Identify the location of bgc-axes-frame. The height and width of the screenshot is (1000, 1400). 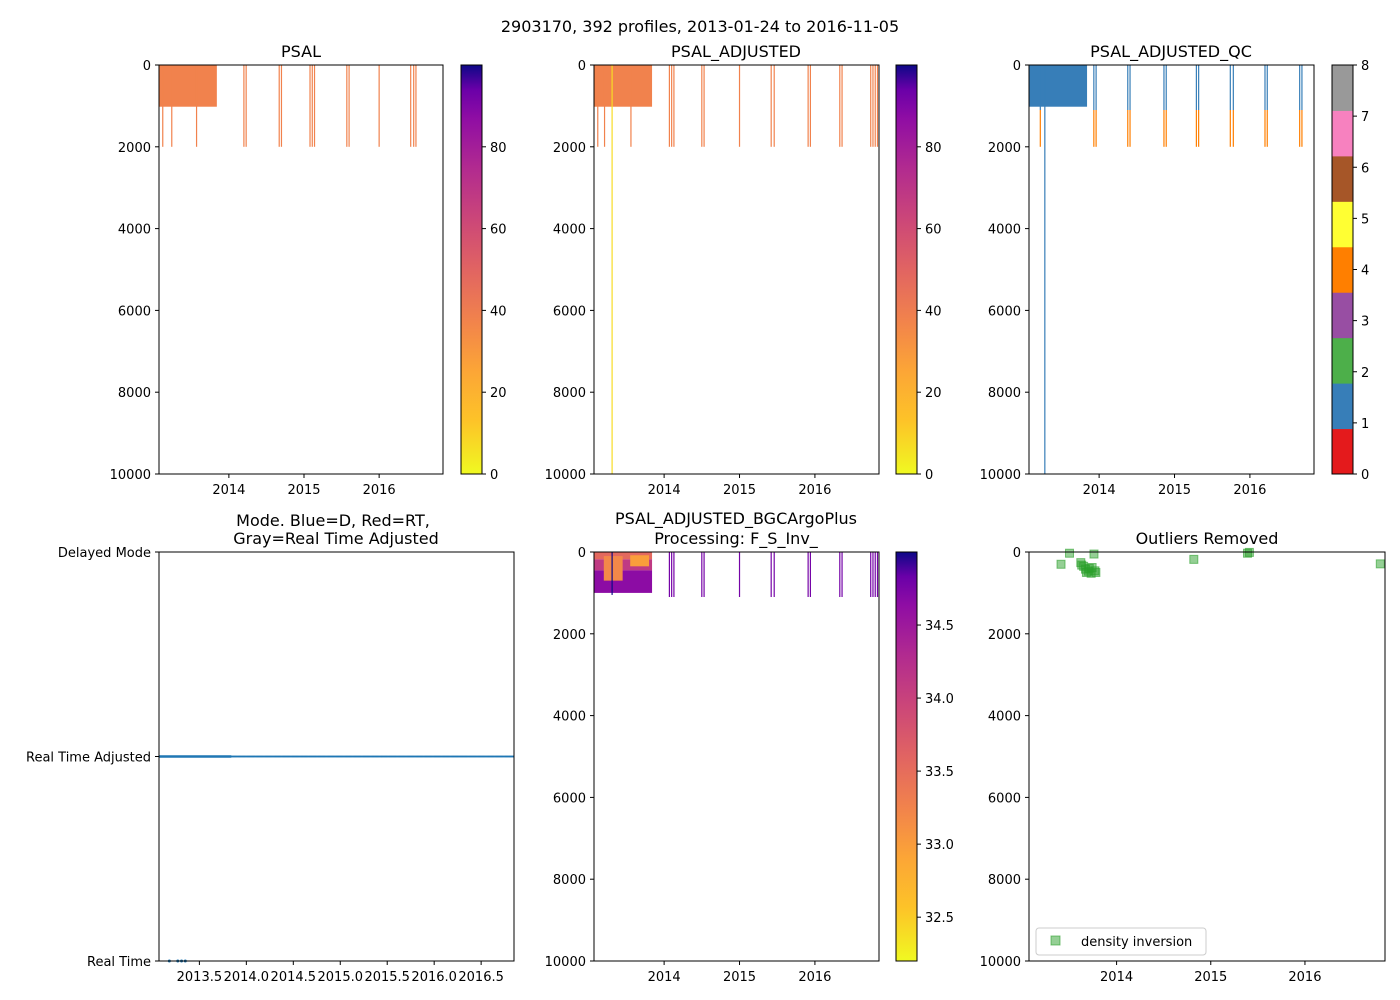
(736, 756).